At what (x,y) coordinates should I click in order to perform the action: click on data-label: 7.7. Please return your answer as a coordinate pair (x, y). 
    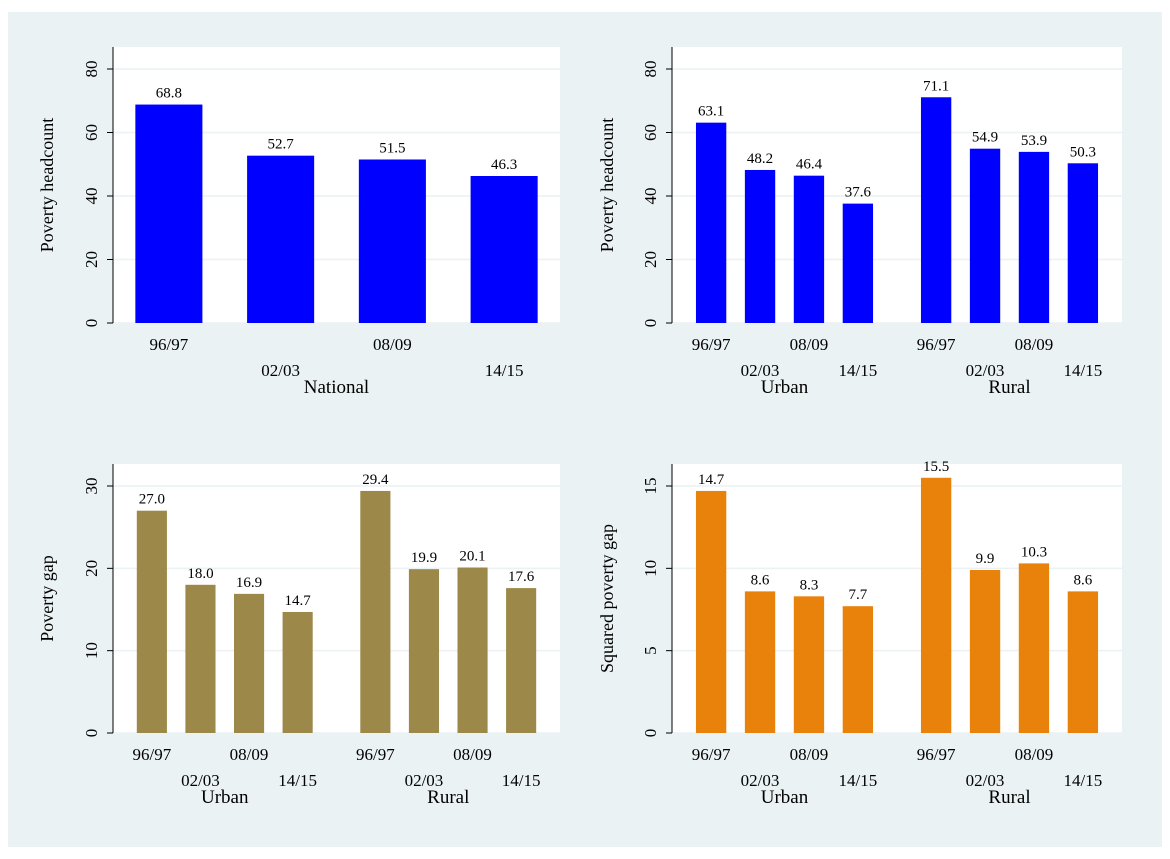
    Looking at the image, I should click on (857, 595).